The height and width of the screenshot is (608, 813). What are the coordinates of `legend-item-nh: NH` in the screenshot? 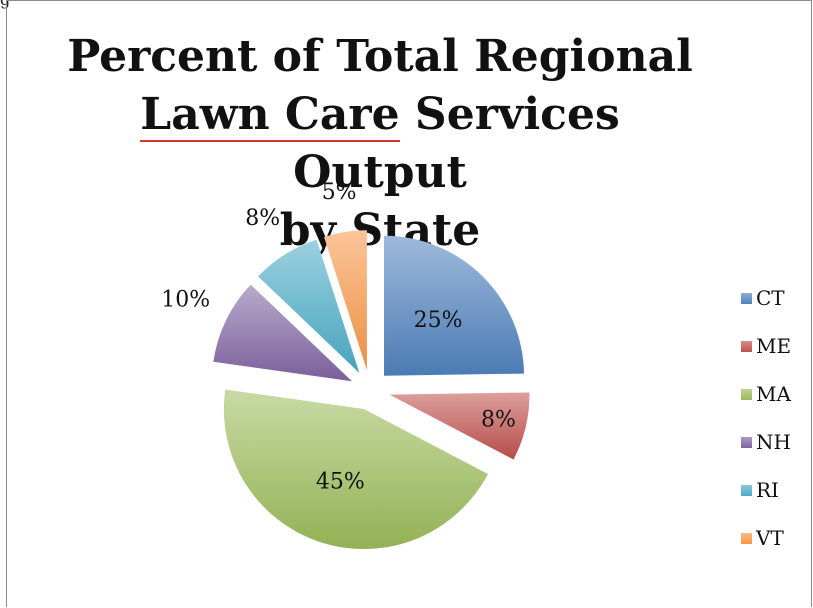 It's located at (776, 442).